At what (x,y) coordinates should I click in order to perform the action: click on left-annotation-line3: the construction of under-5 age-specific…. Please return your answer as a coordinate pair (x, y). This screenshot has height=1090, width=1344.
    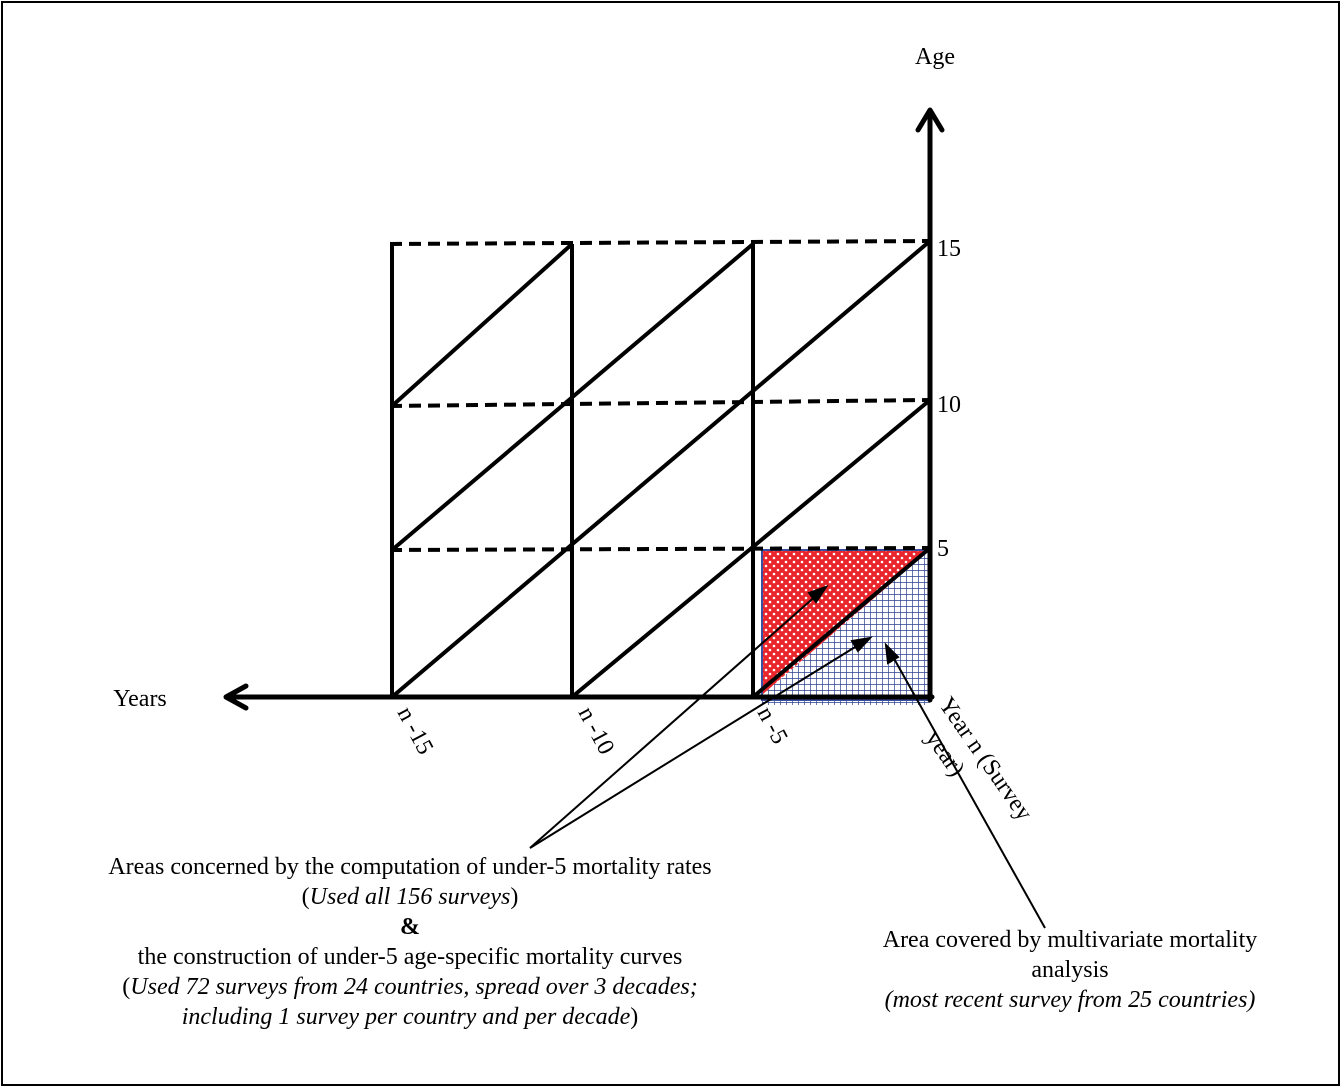
    Looking at the image, I should click on (410, 957).